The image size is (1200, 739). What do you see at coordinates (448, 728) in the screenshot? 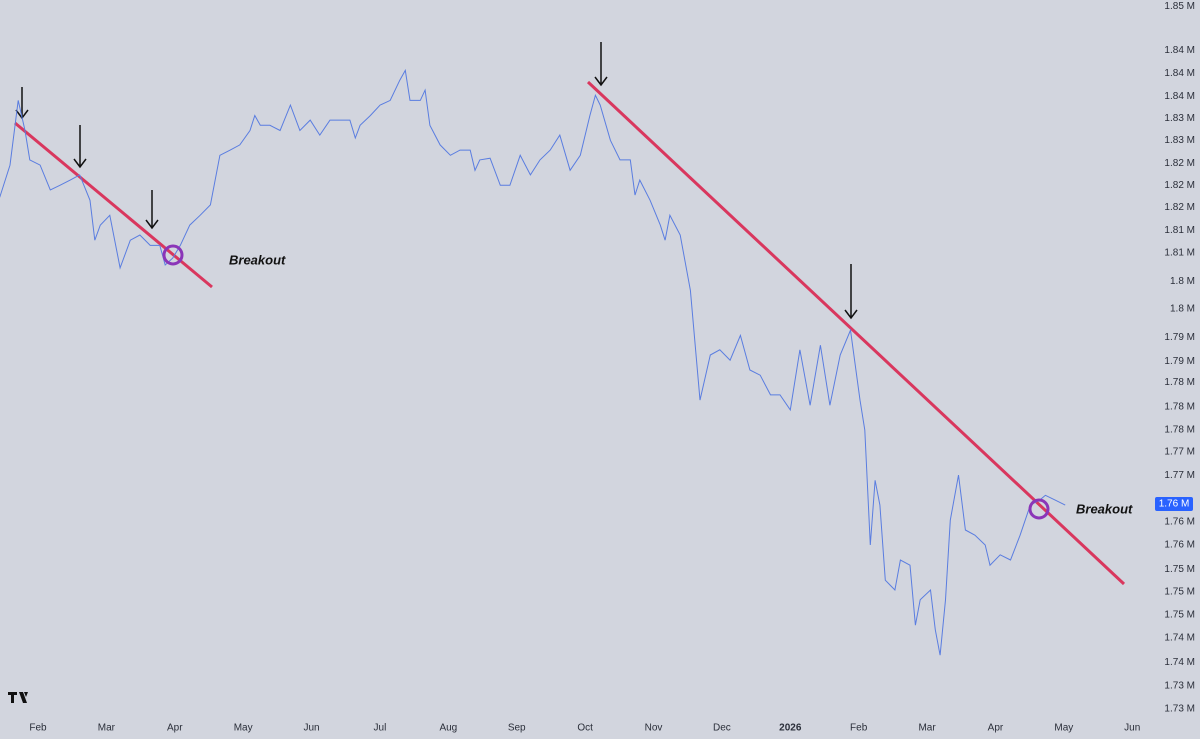
I see `x-tick-label: Aug` at bounding box center [448, 728].